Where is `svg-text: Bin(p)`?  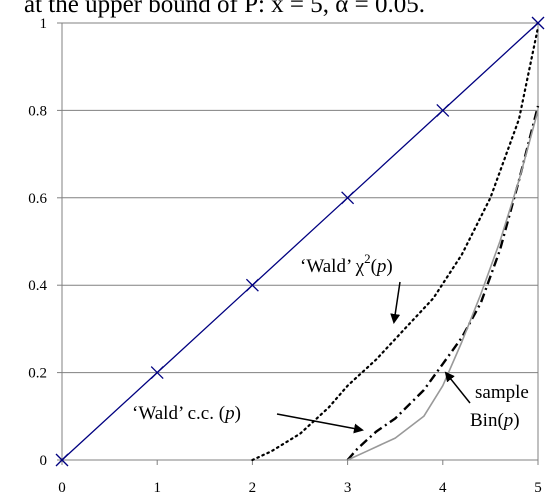
svg-text: Bin(p) is located at coordinates (495, 420).